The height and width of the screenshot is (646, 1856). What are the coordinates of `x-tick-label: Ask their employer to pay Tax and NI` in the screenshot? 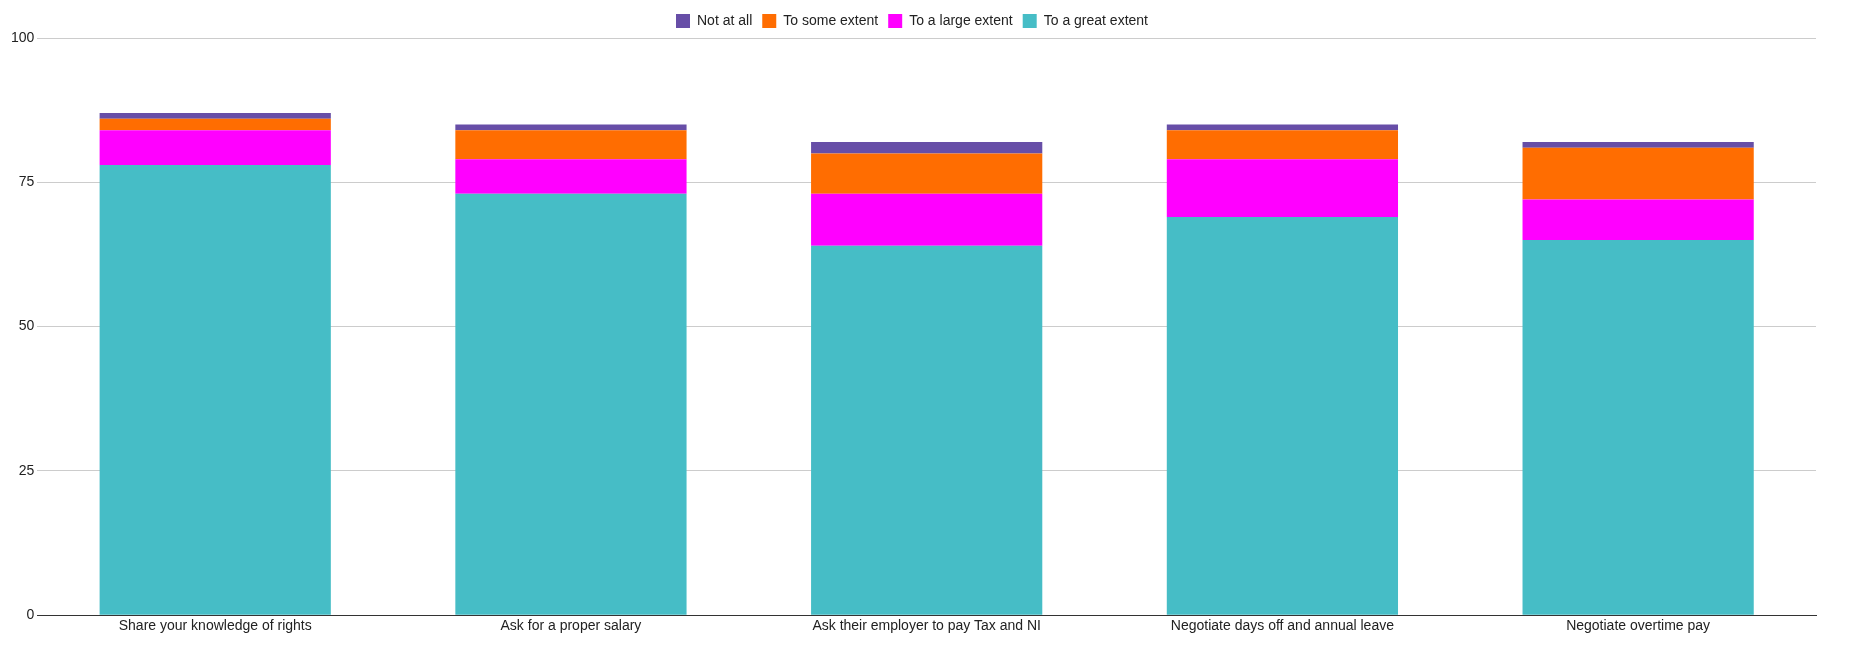 It's located at (926, 625).